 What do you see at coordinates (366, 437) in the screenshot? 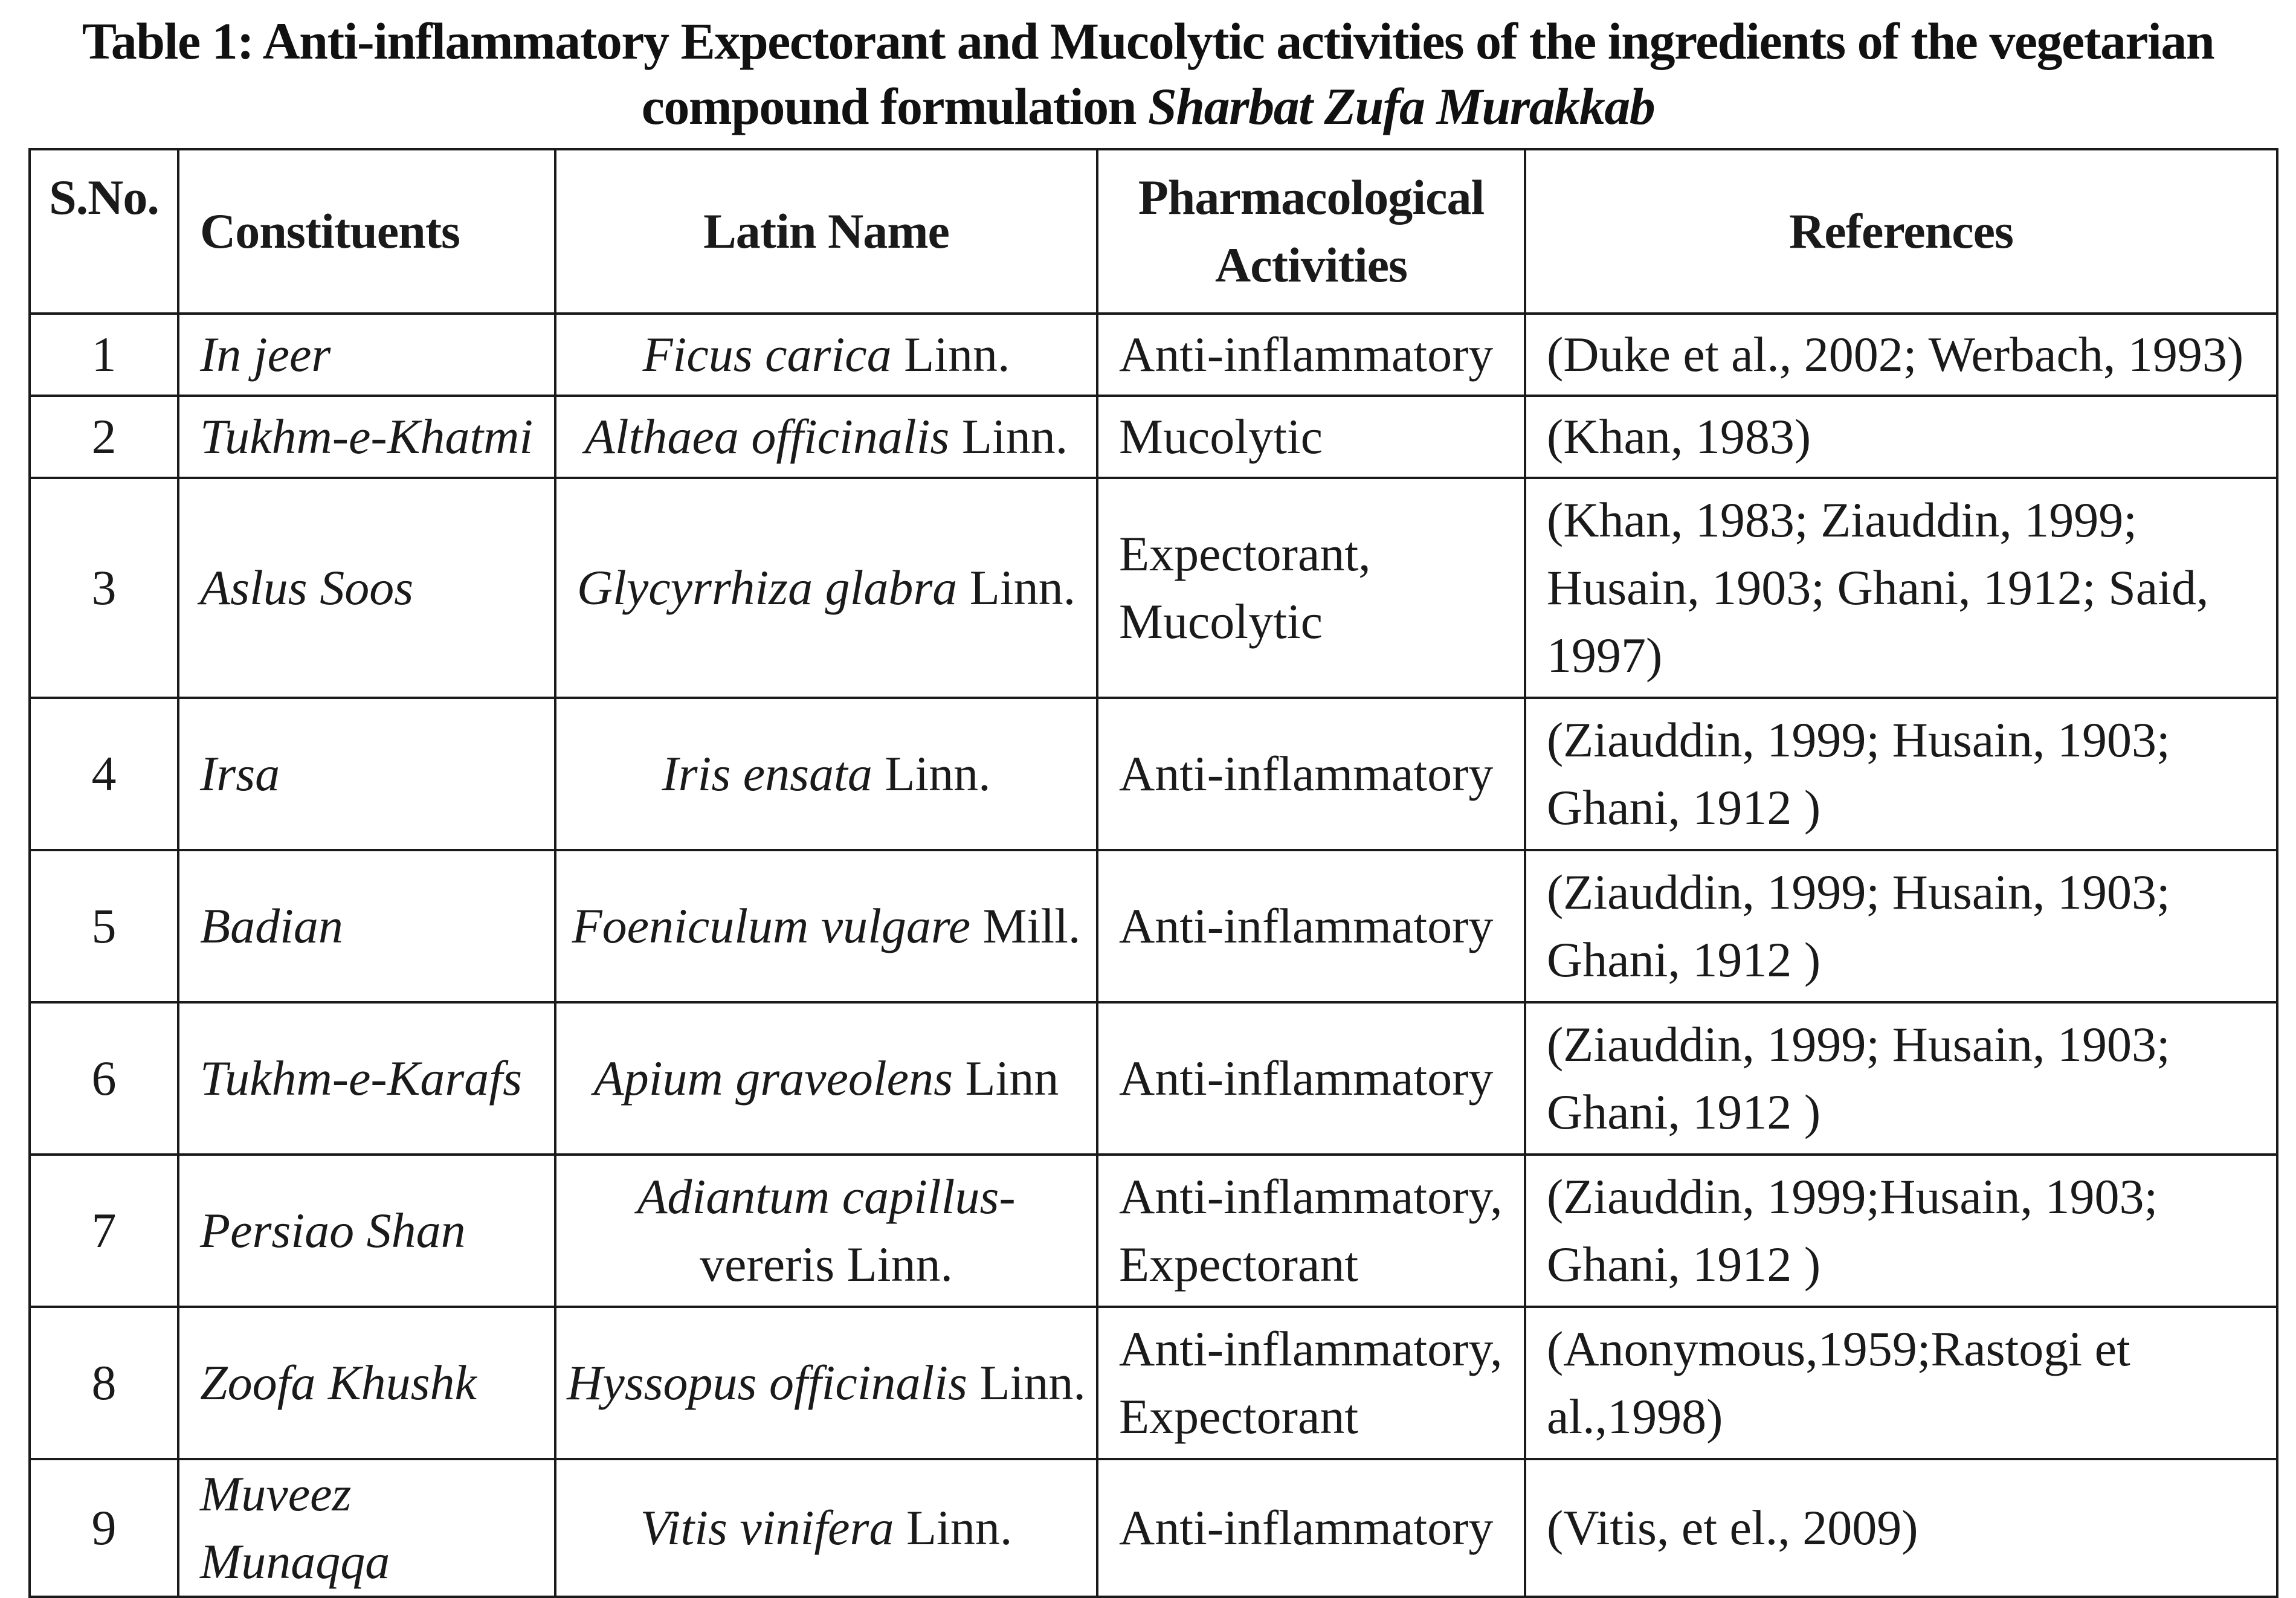
I see `cell-constituent: Tukhm-e-Khatmi` at bounding box center [366, 437].